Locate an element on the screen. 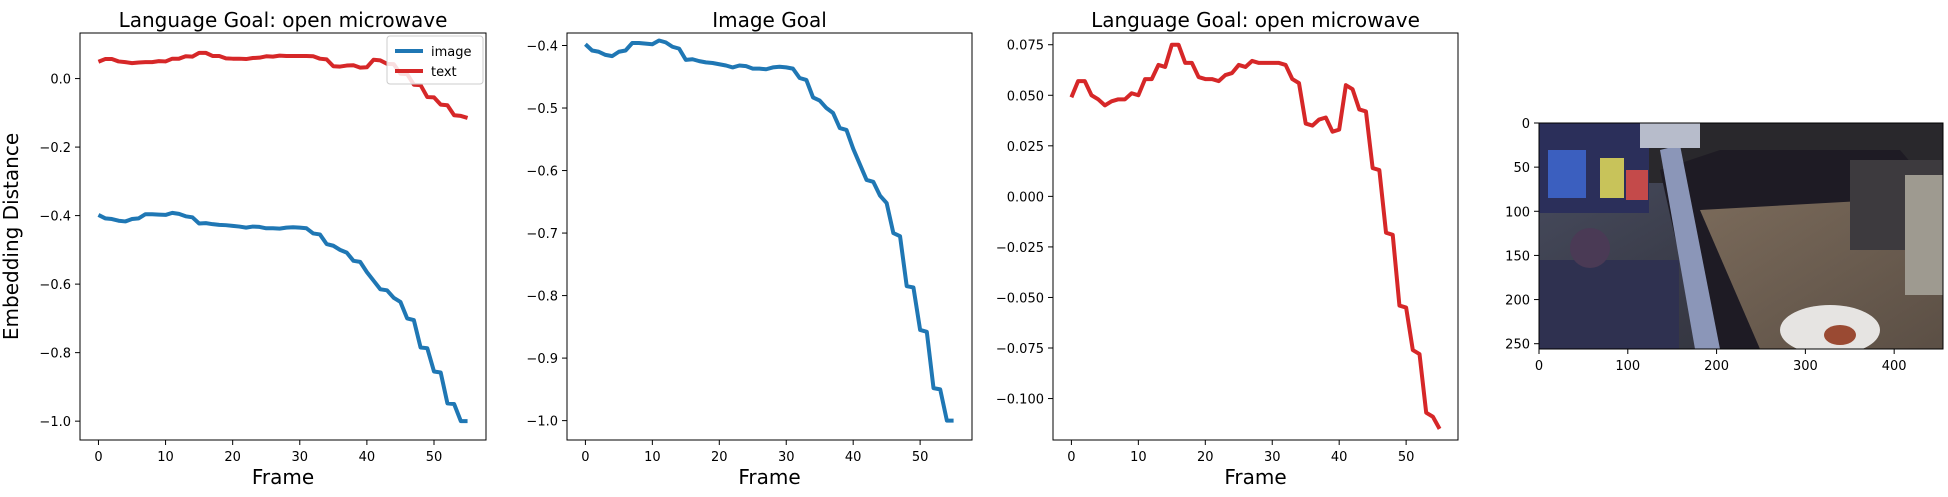 Image resolution: width=1948 pixels, height=497 pixels. y-tick-label: 0.075 is located at coordinates (1025, 46).